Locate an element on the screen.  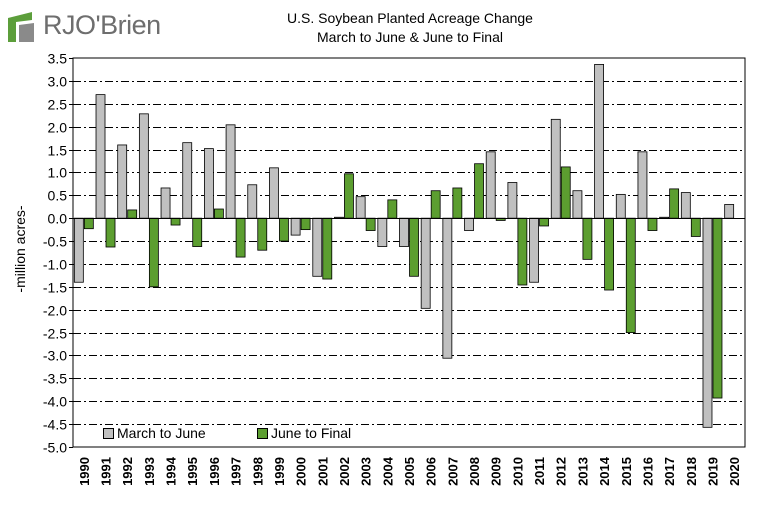
bar-march-to-june-1991 is located at coordinates (100, 156).